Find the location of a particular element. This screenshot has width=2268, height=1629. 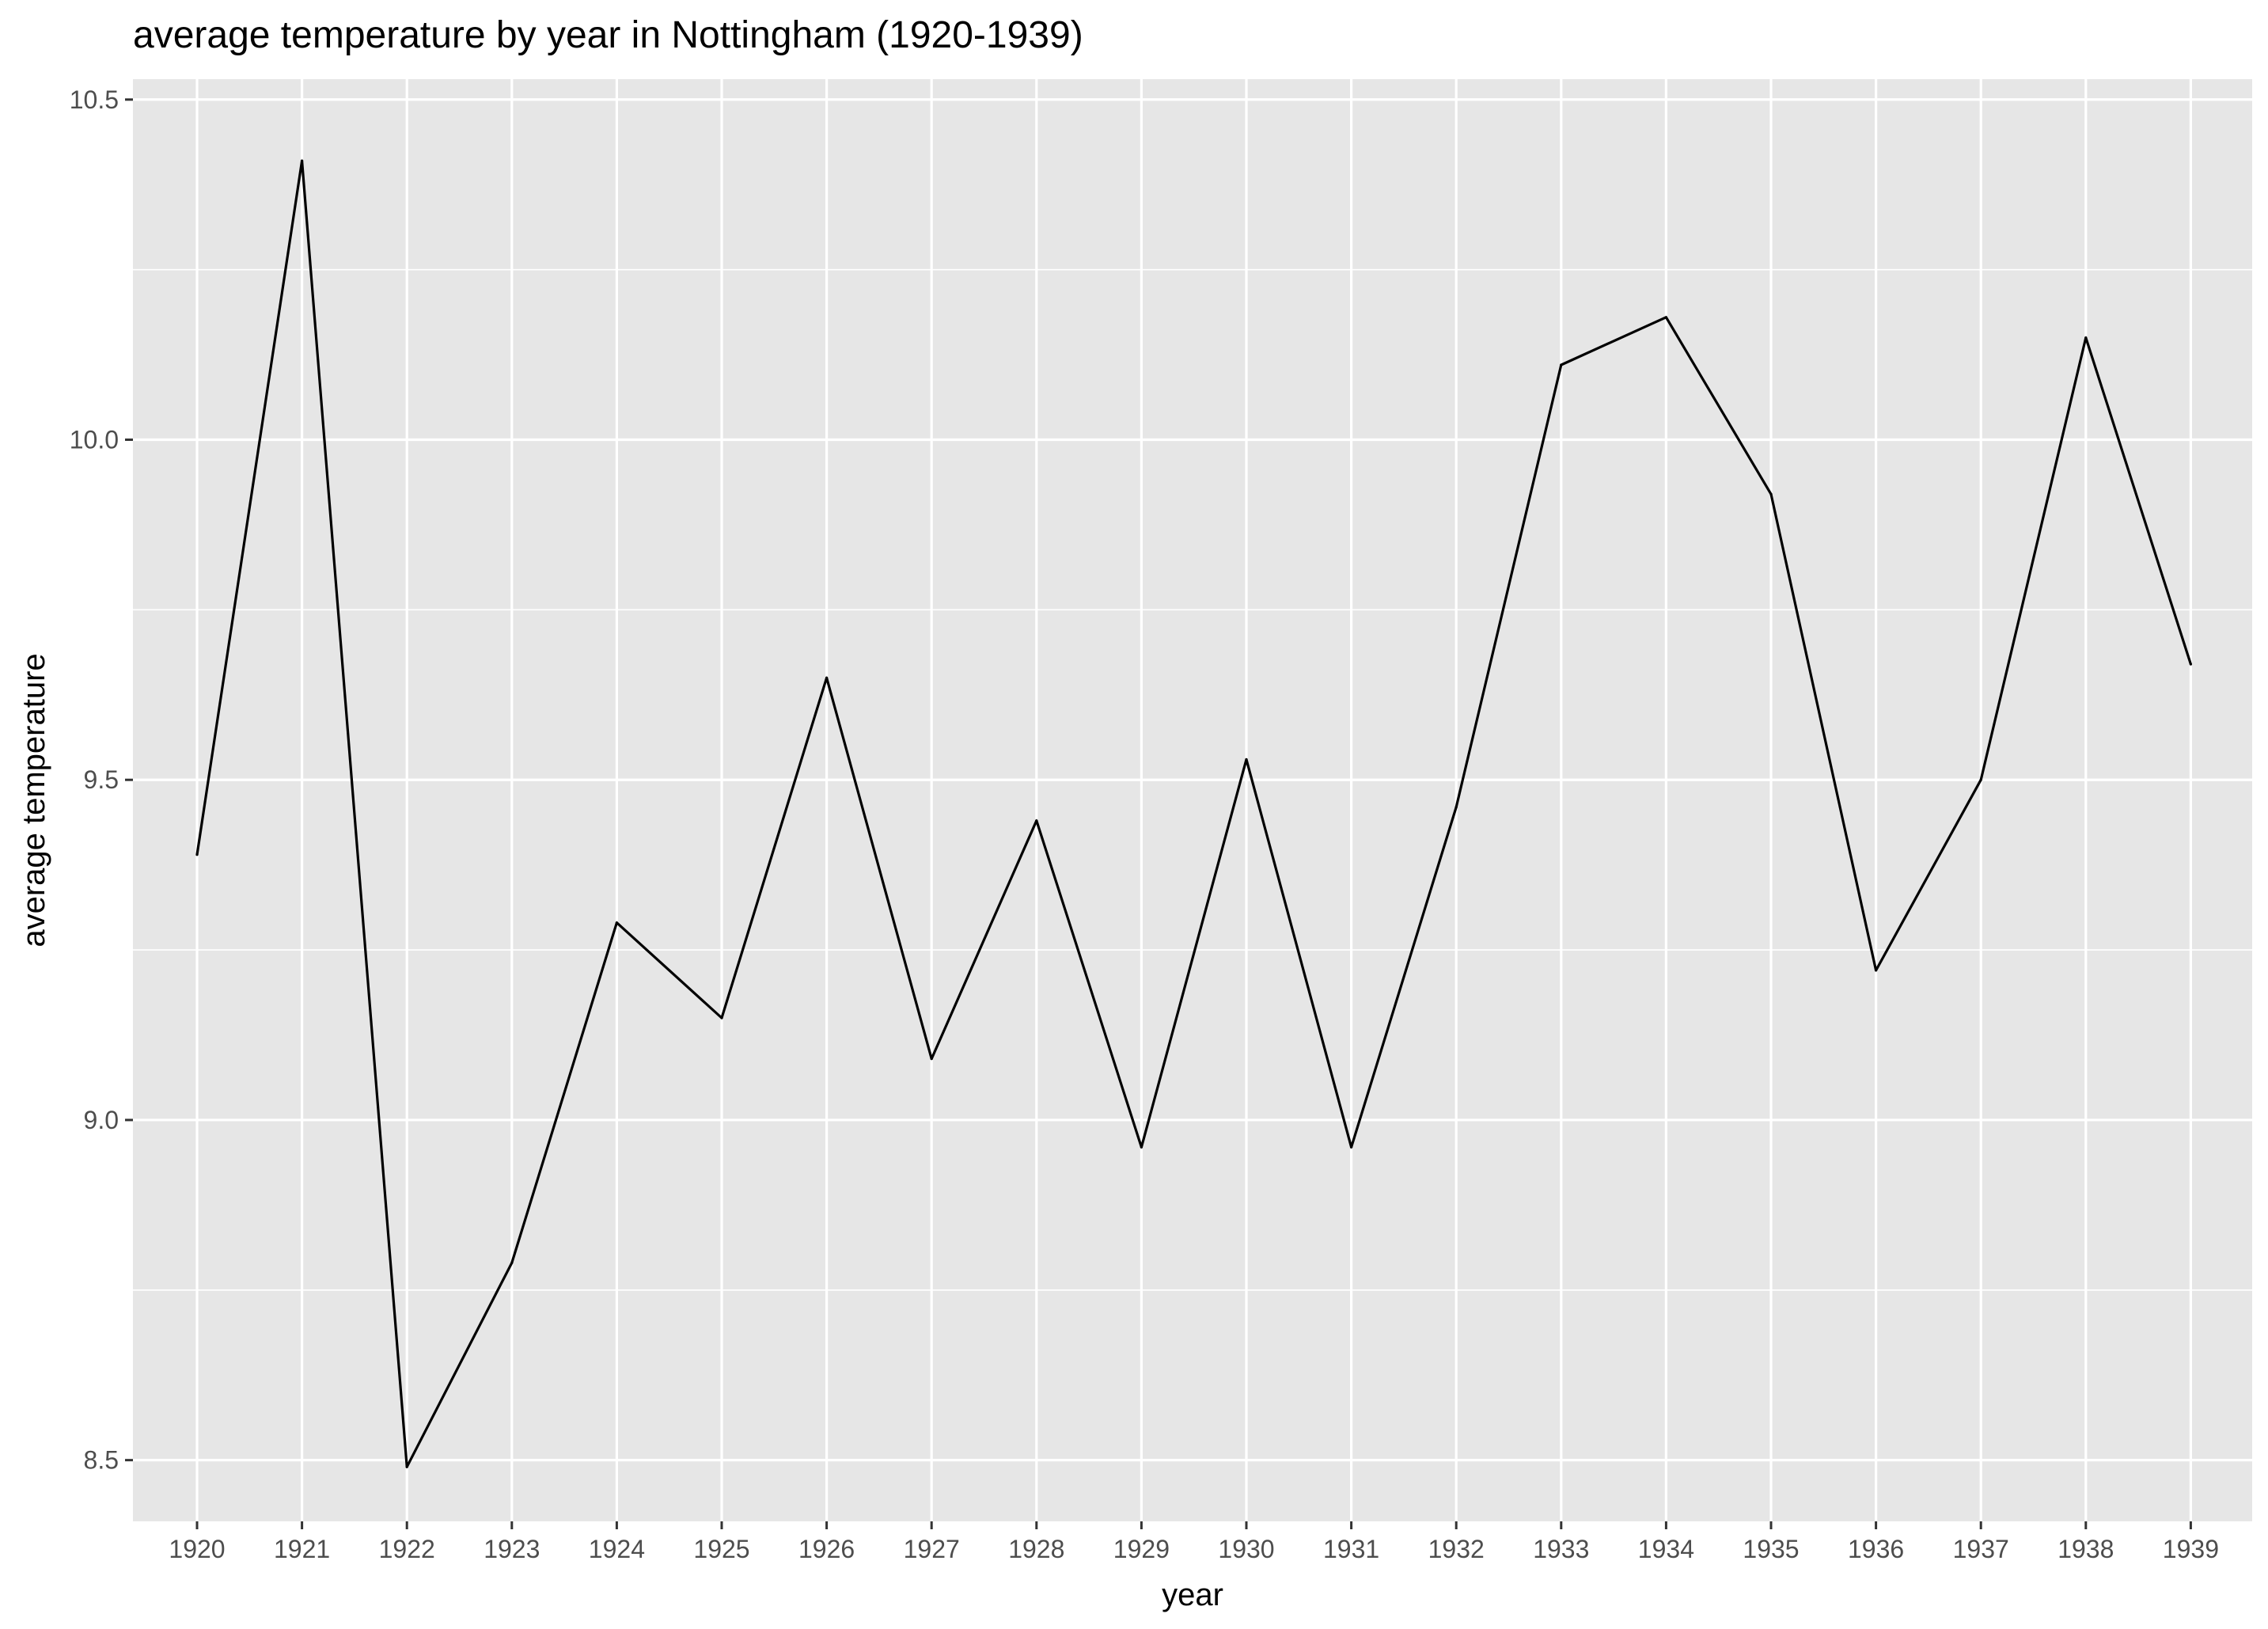

y-tick-label: 9.0 is located at coordinates (101, 1120).